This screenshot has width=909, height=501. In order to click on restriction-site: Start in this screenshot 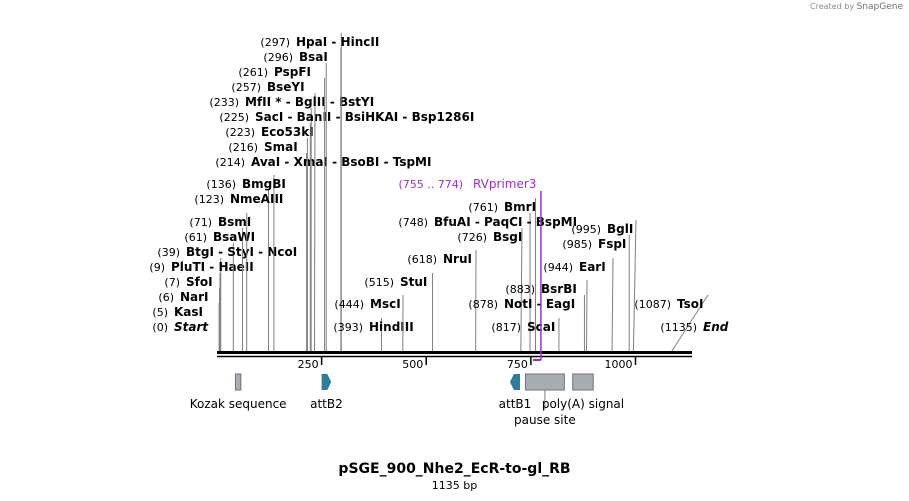, I will do `click(191, 327)`.